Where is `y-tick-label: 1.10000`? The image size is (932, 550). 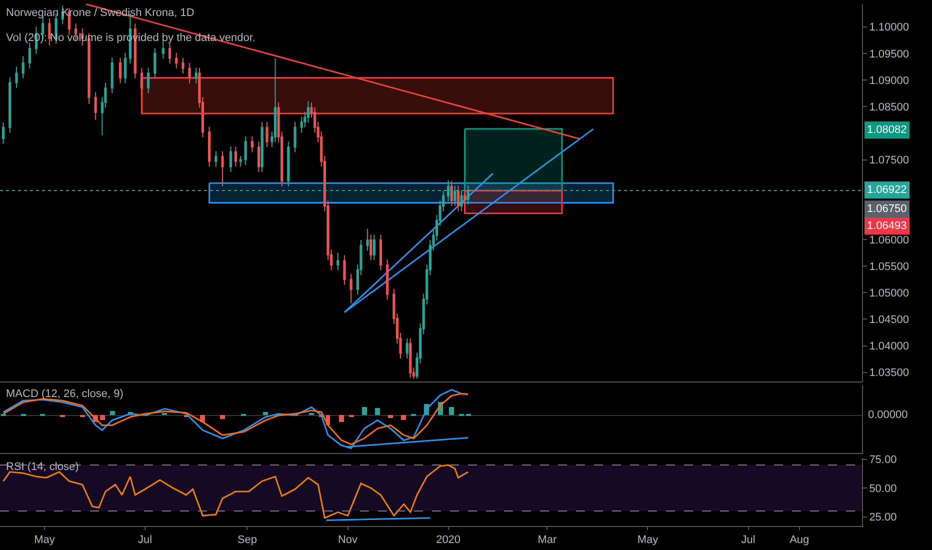
y-tick-label: 1.10000 is located at coordinates (889, 28).